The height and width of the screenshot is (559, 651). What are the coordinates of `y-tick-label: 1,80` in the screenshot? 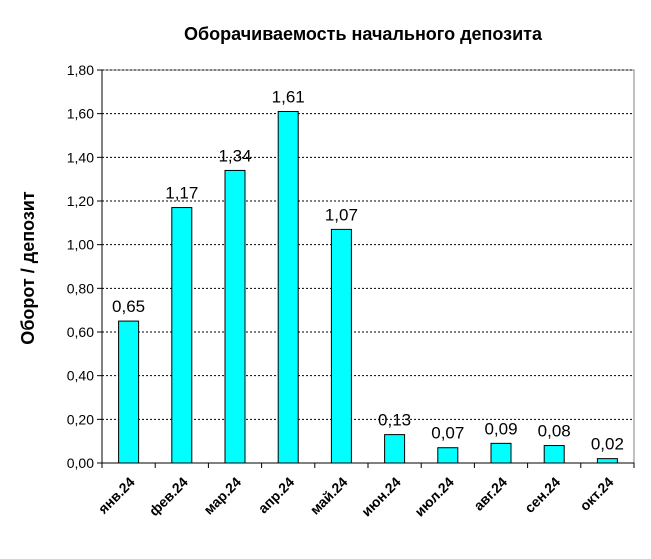 It's located at (80, 70).